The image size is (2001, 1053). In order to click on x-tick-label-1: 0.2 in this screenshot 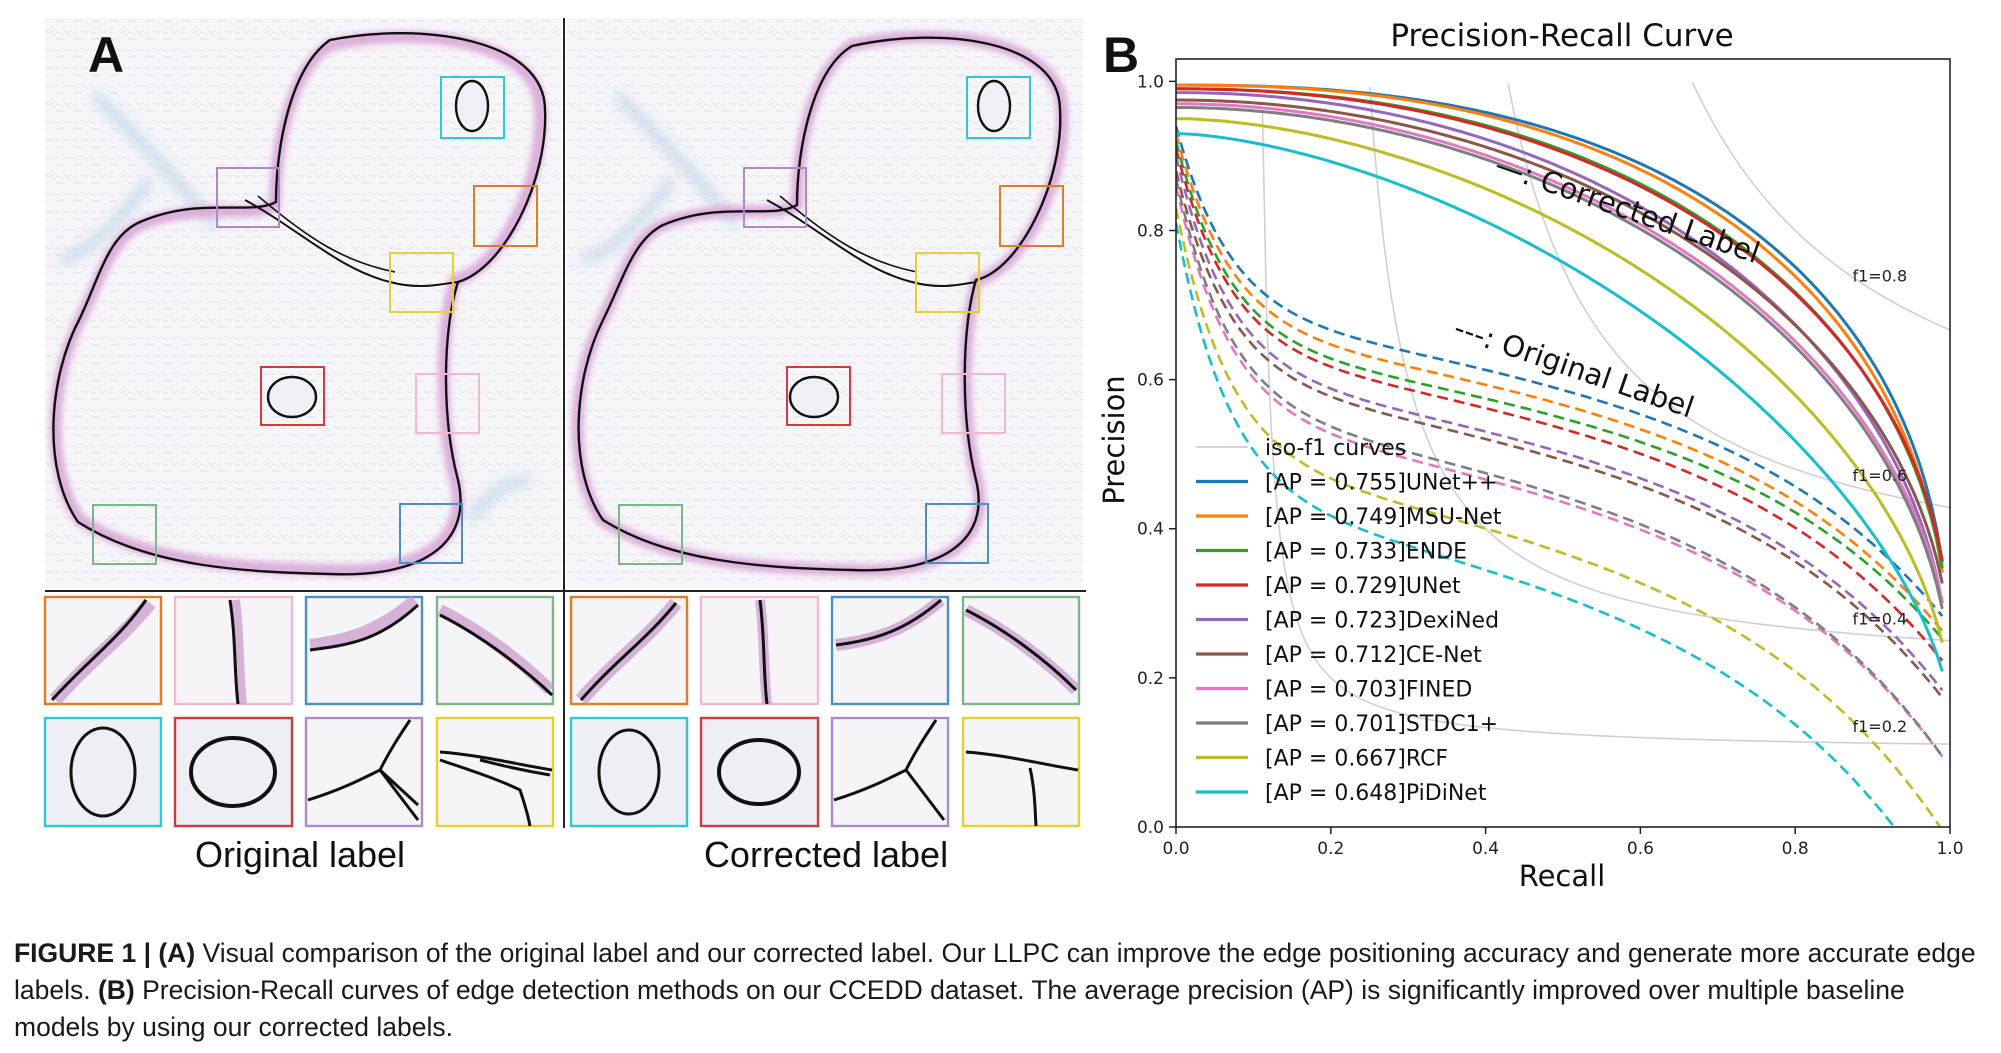, I will do `click(1330, 849)`.